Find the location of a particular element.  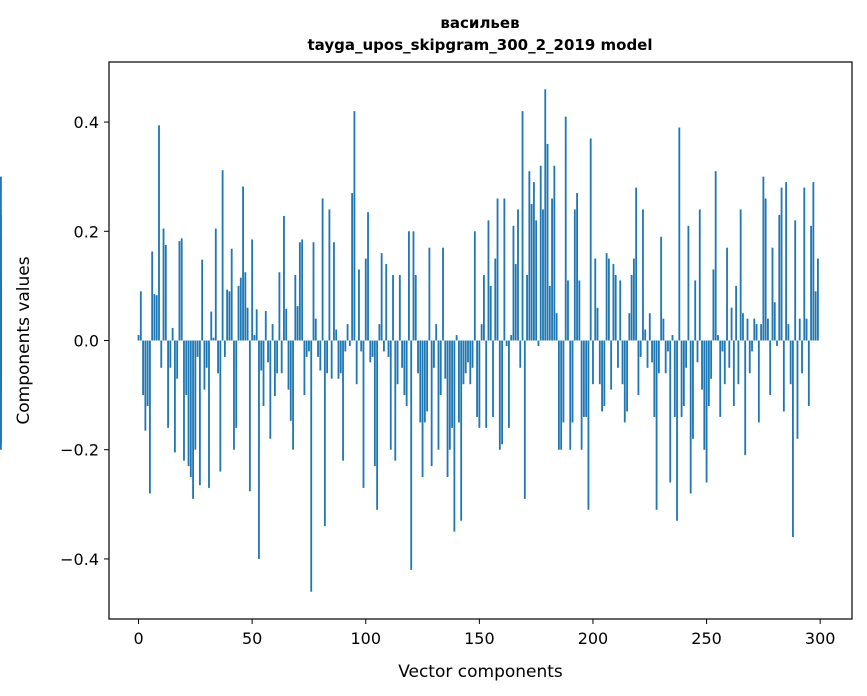

x-tick-label: 200 is located at coordinates (593, 638).